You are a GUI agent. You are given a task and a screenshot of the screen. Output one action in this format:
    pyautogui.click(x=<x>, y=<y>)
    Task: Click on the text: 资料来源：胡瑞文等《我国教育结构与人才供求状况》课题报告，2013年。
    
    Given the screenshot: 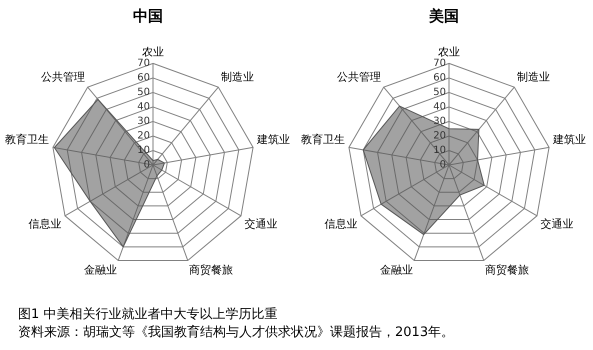 What is the action you would take?
    pyautogui.click(x=236, y=333)
    